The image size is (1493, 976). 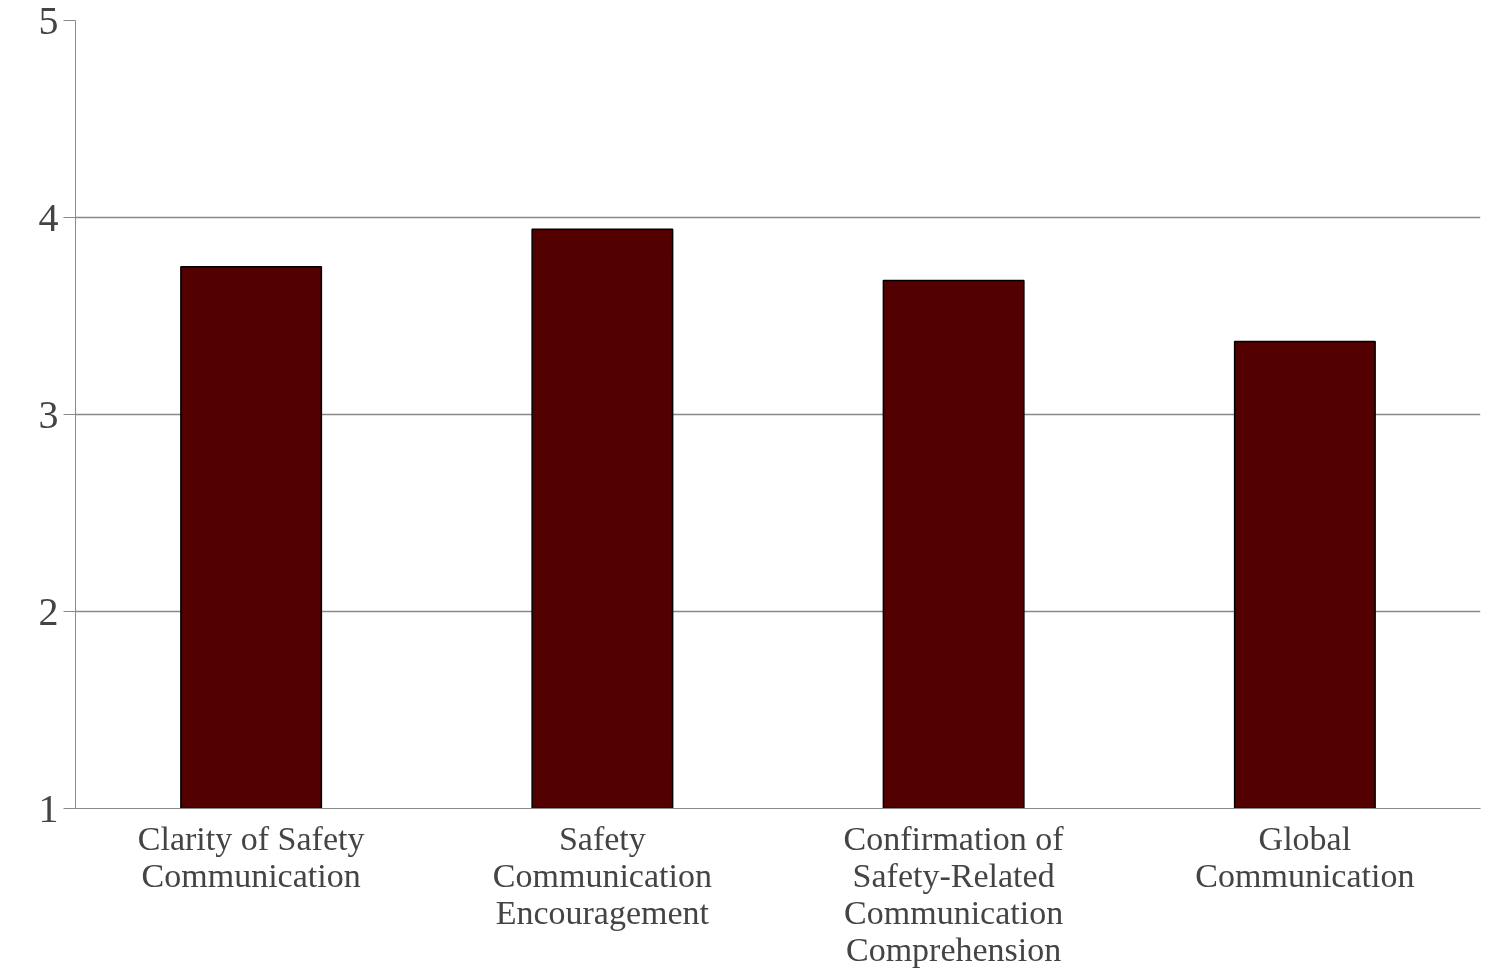 I want to click on x-tick-label: Confirmation of Safety-Related Communication Comprehension, so click(x=954, y=893).